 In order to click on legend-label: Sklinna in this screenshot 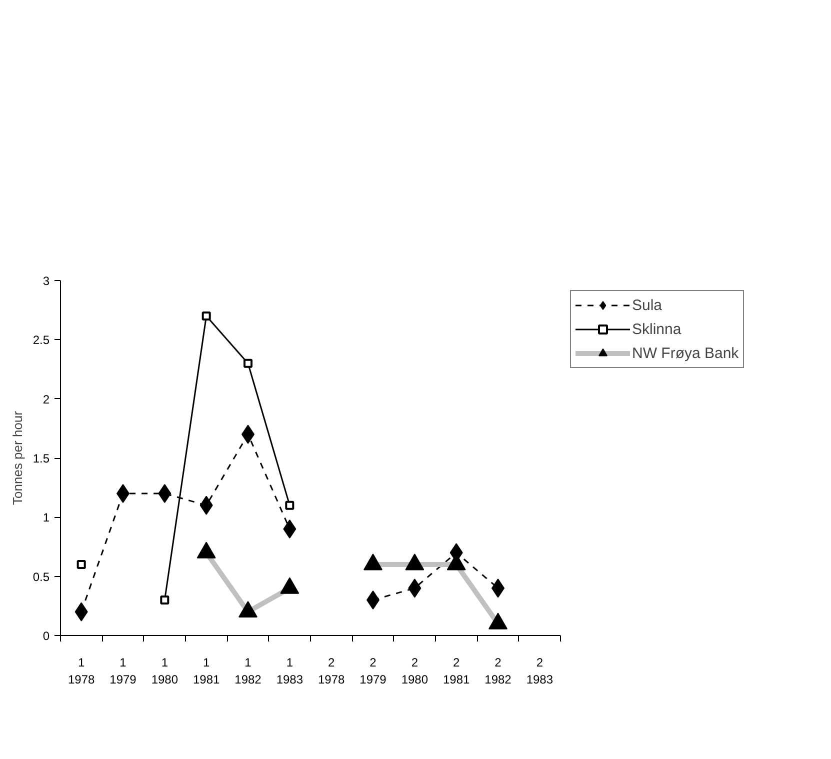, I will do `click(657, 329)`.